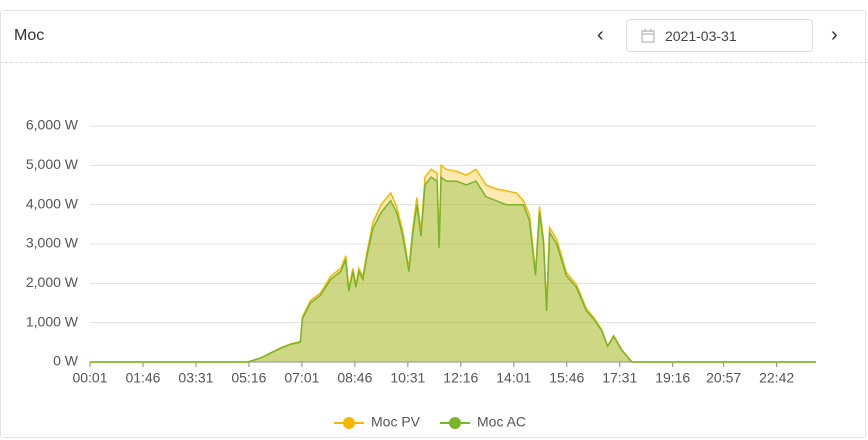  Describe the element at coordinates (701, 36) in the screenshot. I see `date: 2021-03-31` at that location.